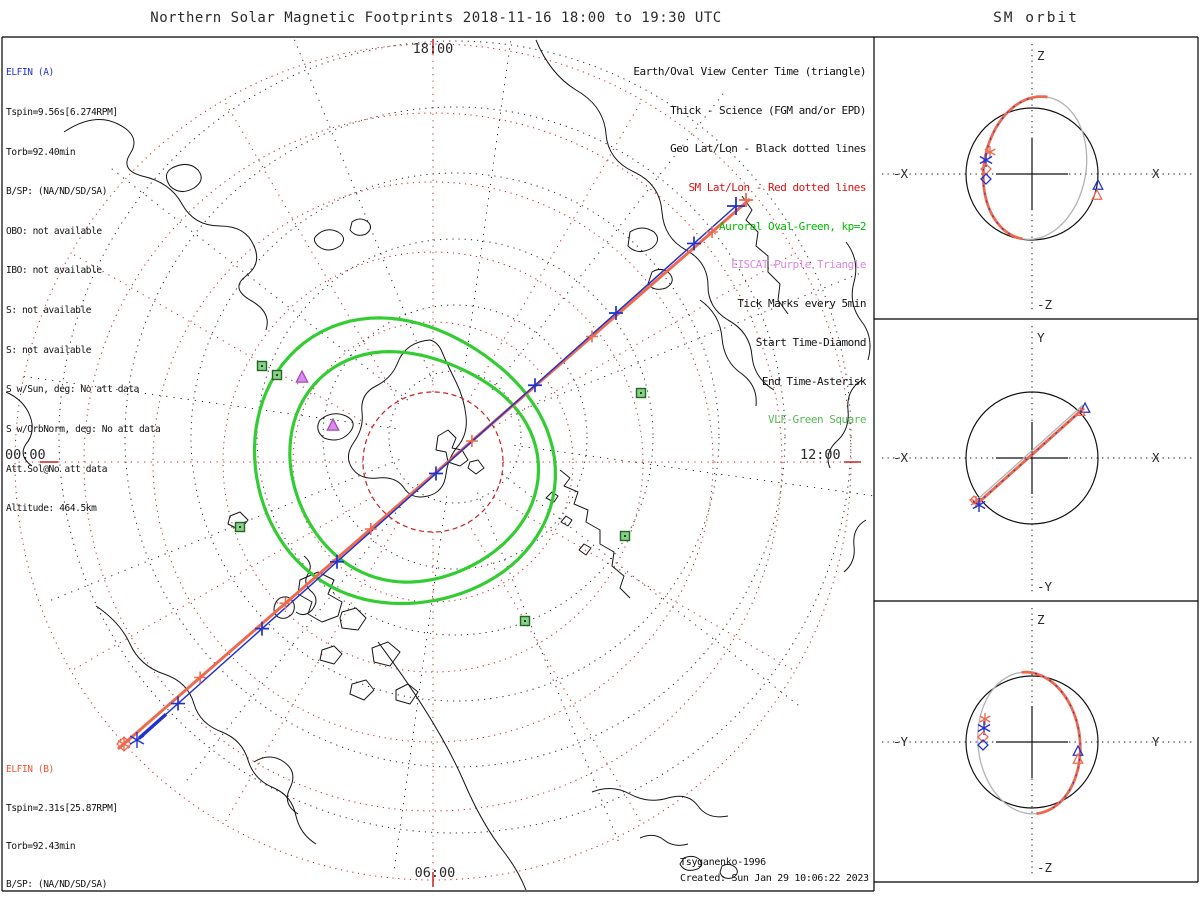 The width and height of the screenshot is (1200, 900). I want to click on info-line: Tspin=9.56s[6.274RPM], so click(62, 113).